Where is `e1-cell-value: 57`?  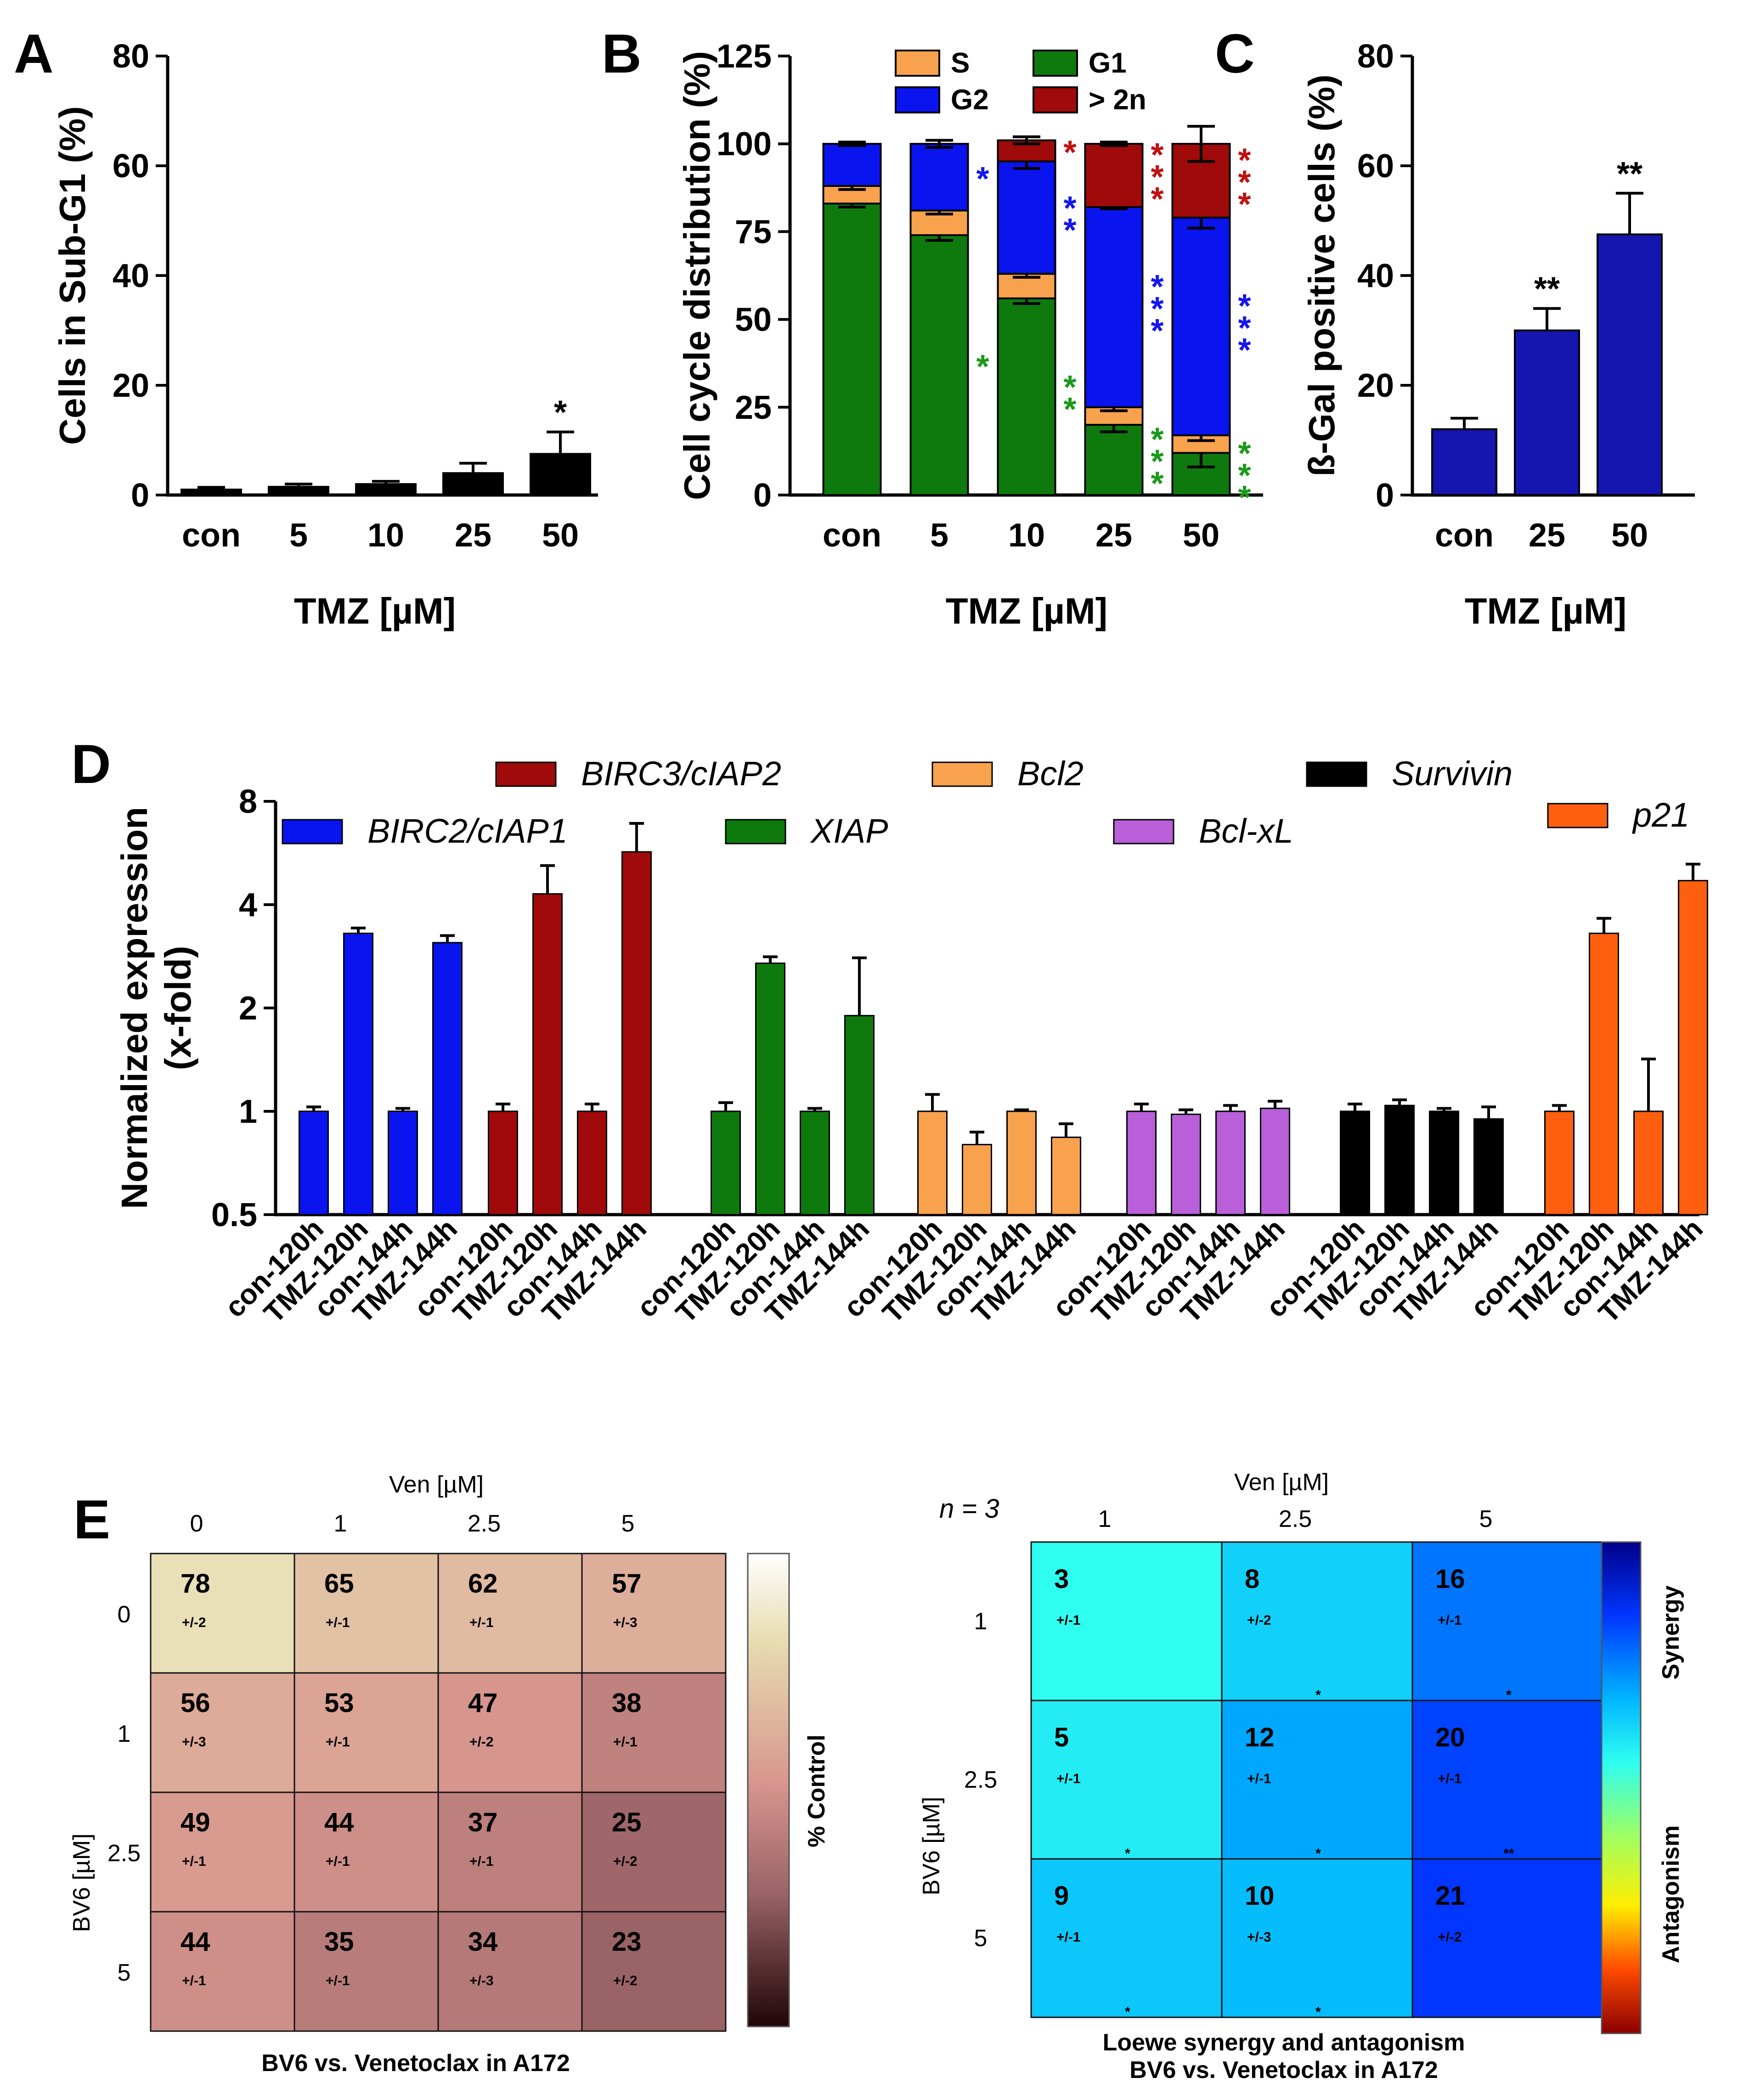
e1-cell-value: 57 is located at coordinates (627, 1584).